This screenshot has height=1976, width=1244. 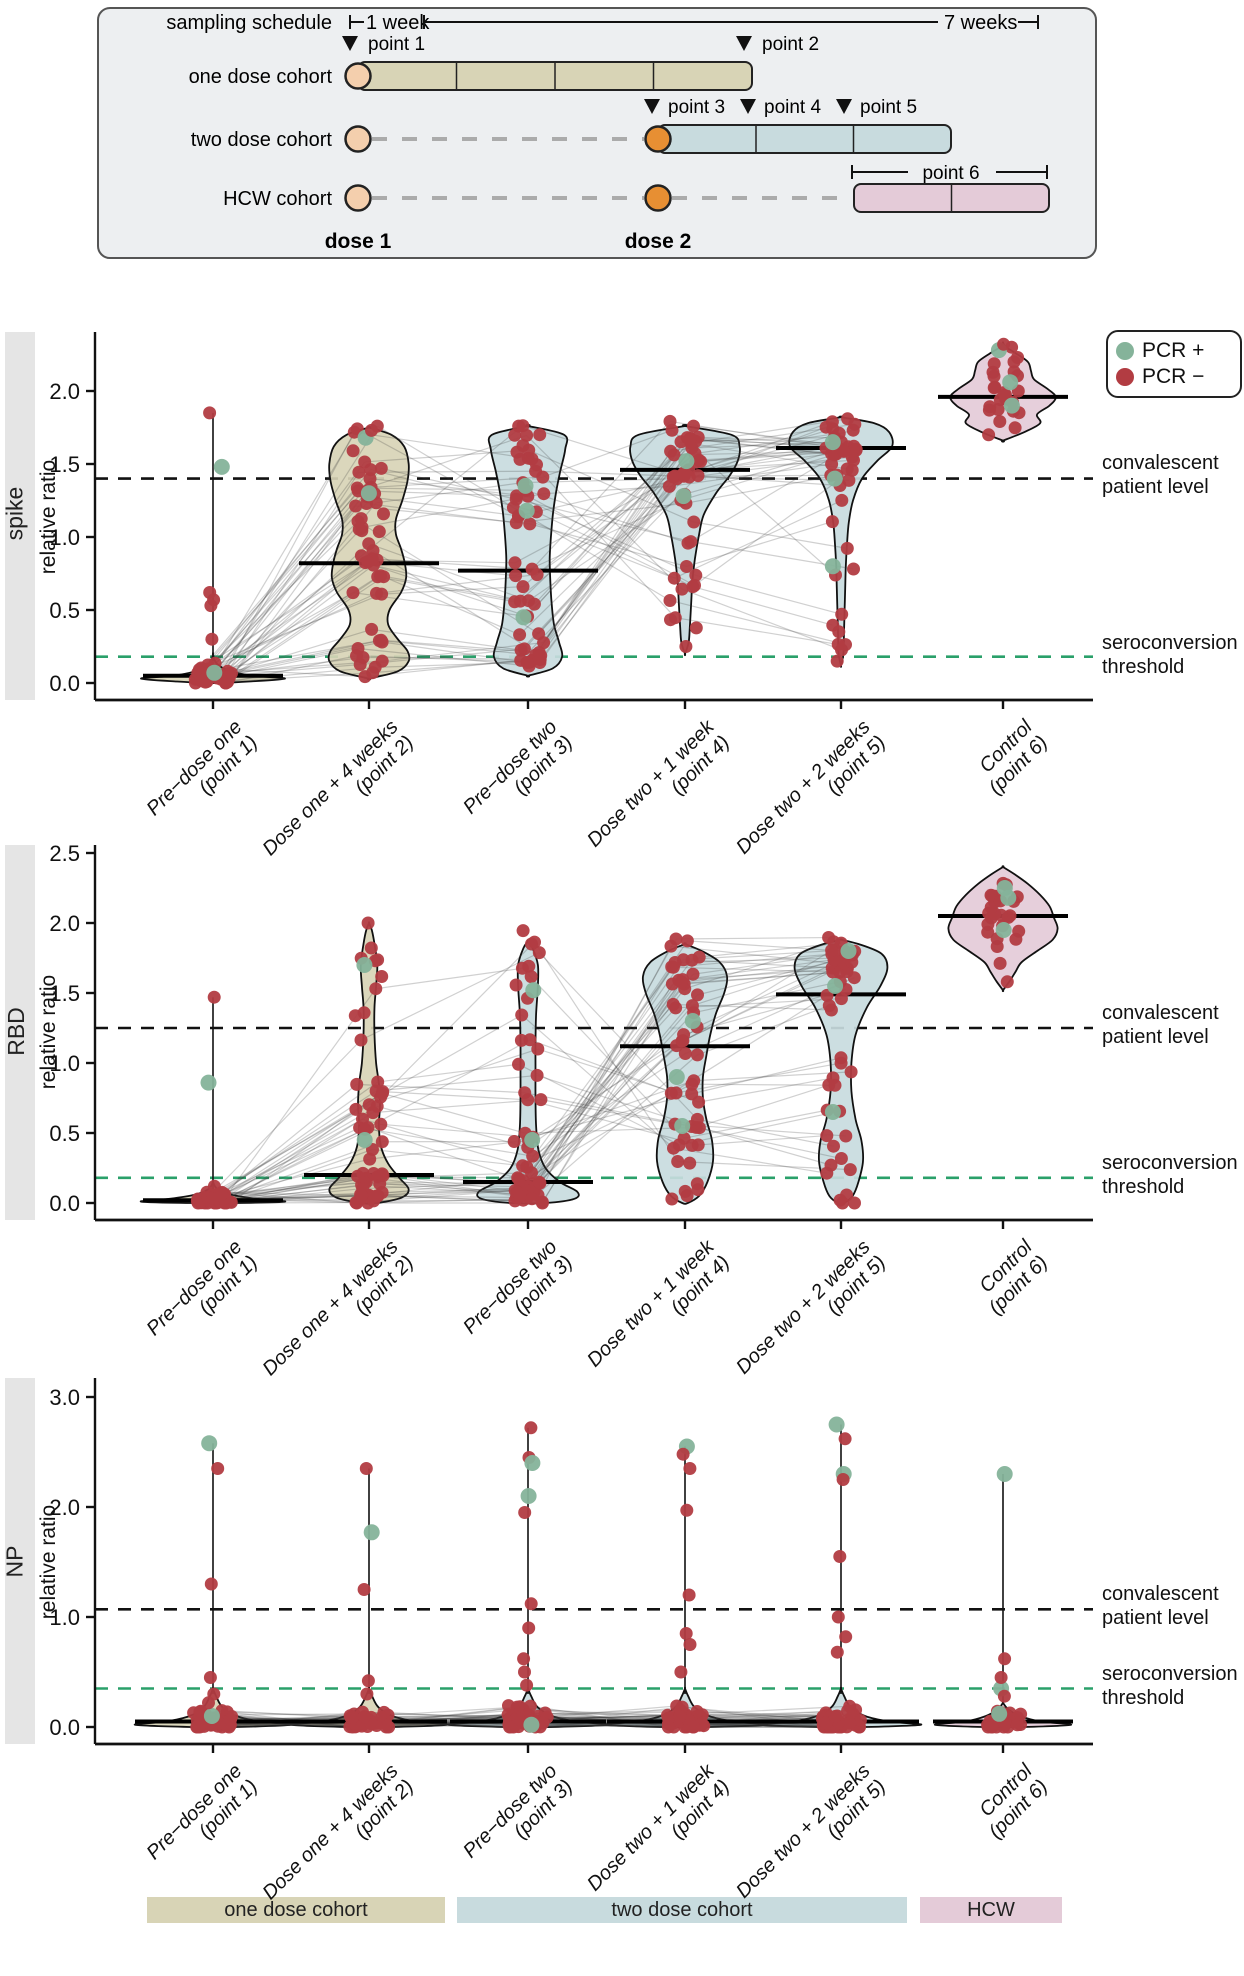 I want to click on week7-label: 7 weeks, so click(x=980, y=23).